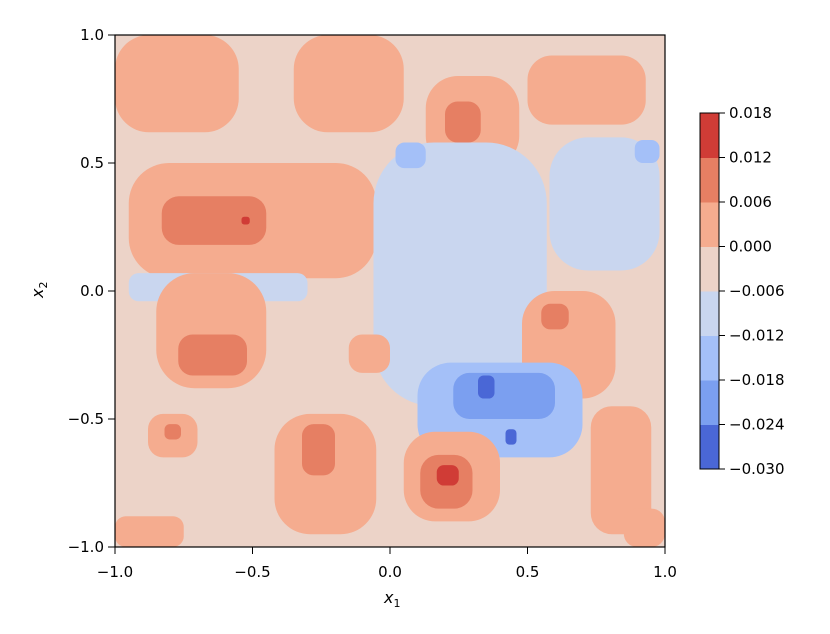 This screenshot has width=830, height=634. I want to click on y-tick-label: 0.5, so click(92, 163).